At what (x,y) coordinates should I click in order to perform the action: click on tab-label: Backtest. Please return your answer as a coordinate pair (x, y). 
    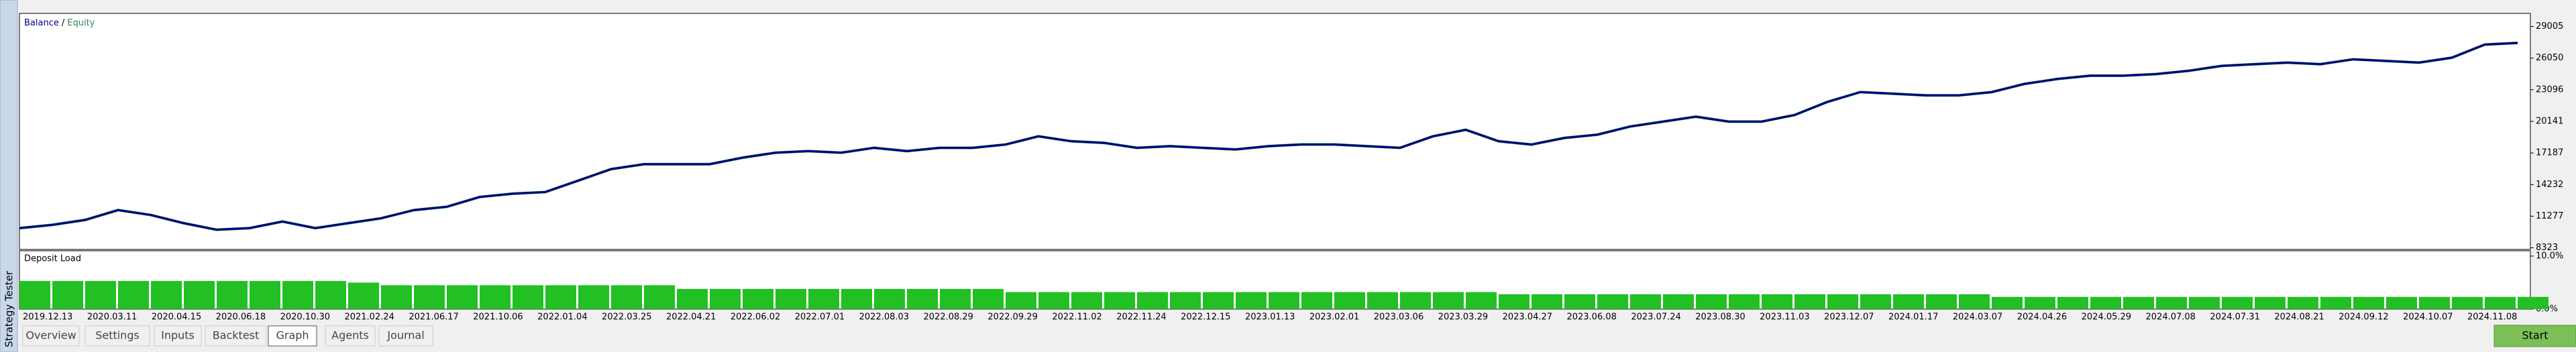
    Looking at the image, I should click on (236, 335).